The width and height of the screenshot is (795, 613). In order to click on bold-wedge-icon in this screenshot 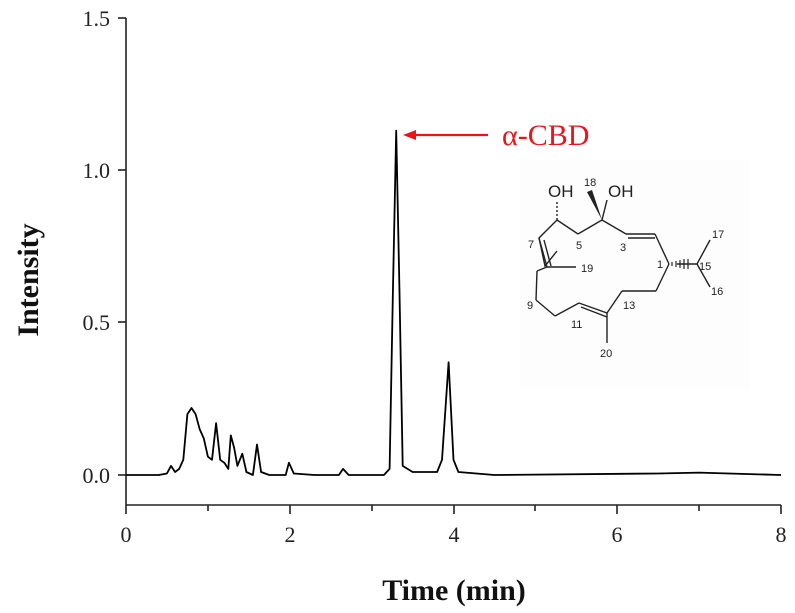, I will do `click(594, 205)`.